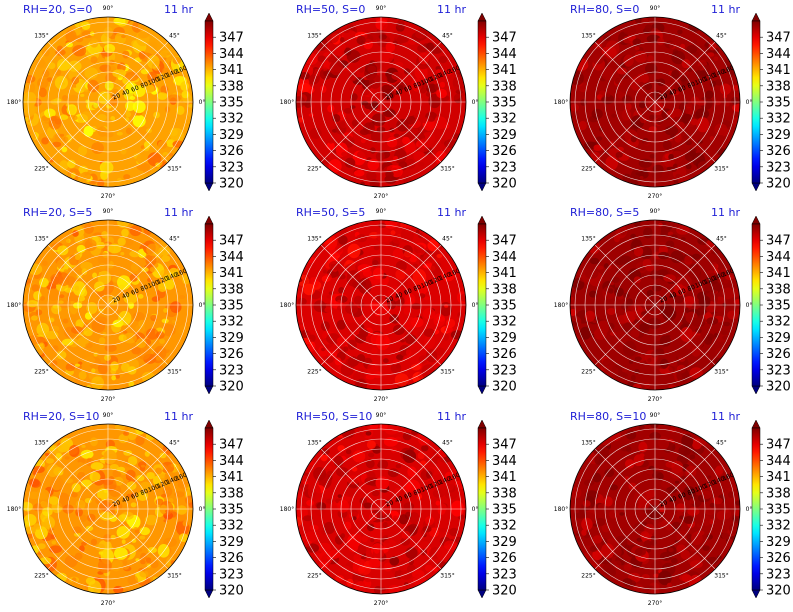 This screenshot has width=793, height=612. I want to click on colorbar-tick-label: 338, so click(504, 86).